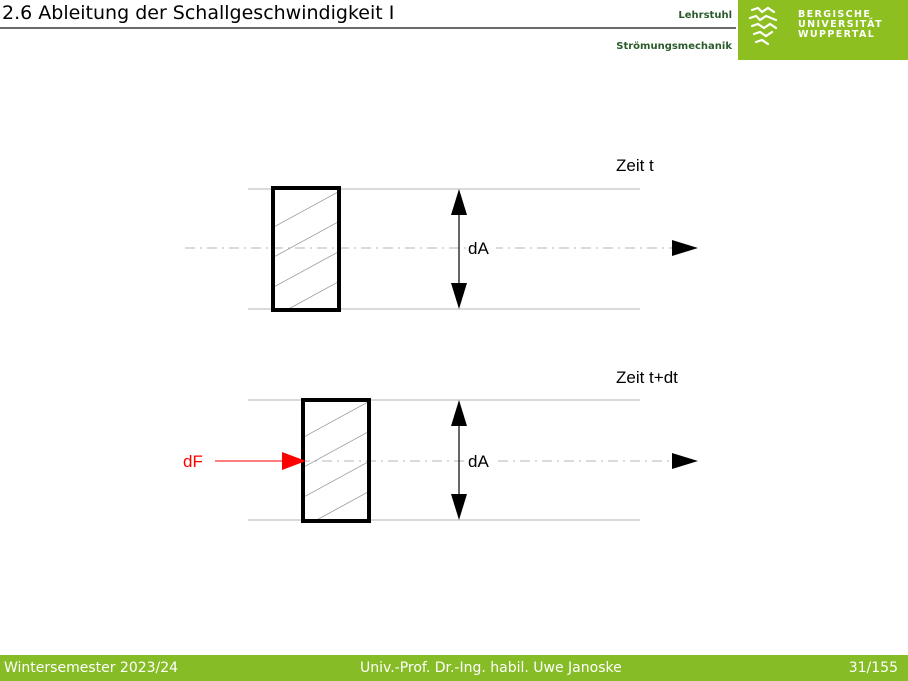 This screenshot has height=681, width=908. I want to click on footer-semester: Wintersemester 2023/24, so click(91, 668).